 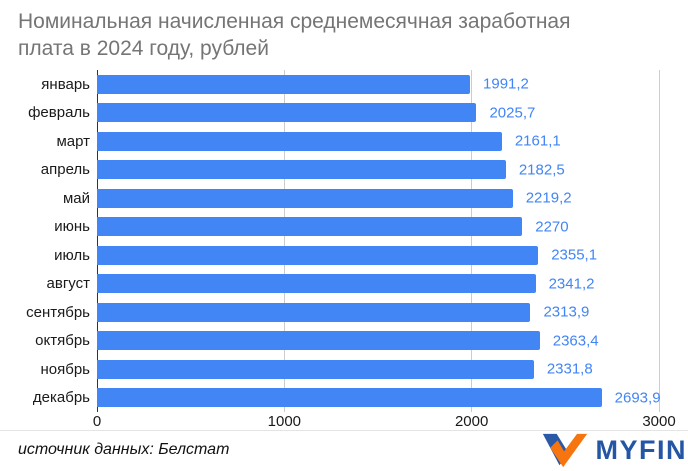 What do you see at coordinates (568, 450) in the screenshot?
I see `logo-orange-shape` at bounding box center [568, 450].